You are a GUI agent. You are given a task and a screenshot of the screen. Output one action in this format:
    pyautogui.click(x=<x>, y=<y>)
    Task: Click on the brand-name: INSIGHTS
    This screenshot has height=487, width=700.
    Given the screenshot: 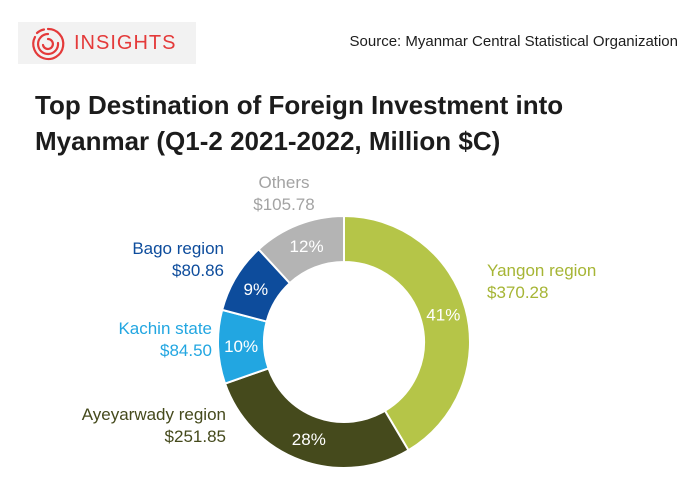 What is the action you would take?
    pyautogui.click(x=125, y=43)
    